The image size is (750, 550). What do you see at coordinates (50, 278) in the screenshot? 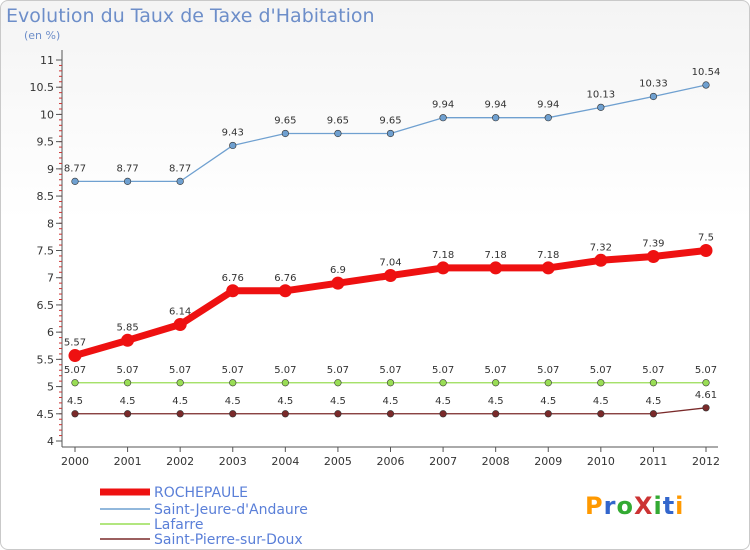
I see `y-tick-label: 7` at bounding box center [50, 278].